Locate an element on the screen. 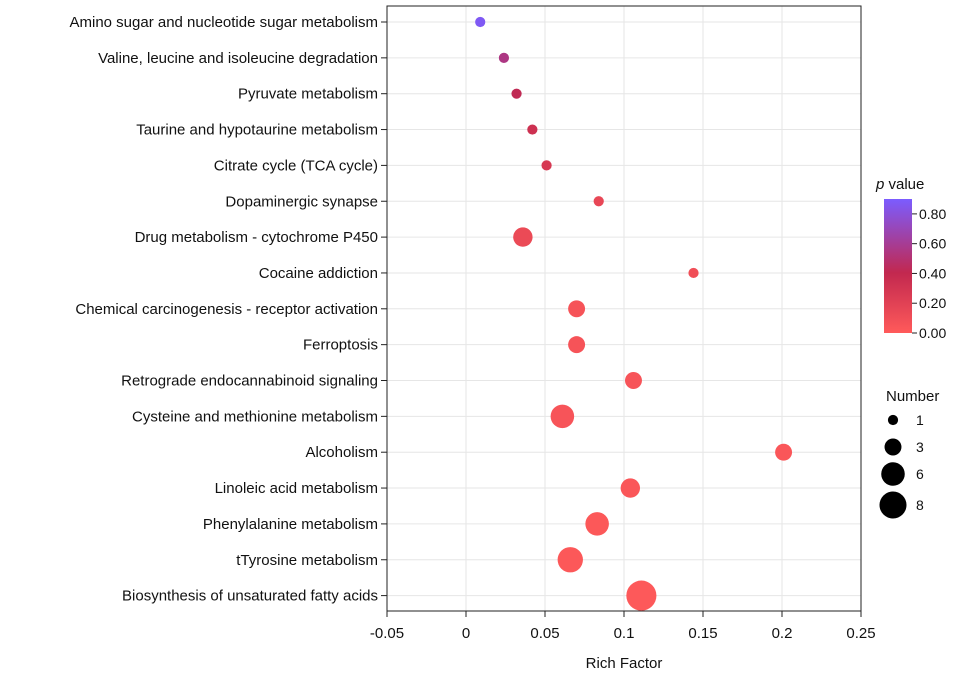 The image size is (978, 673). x-tick-label: 0 is located at coordinates (466, 633).